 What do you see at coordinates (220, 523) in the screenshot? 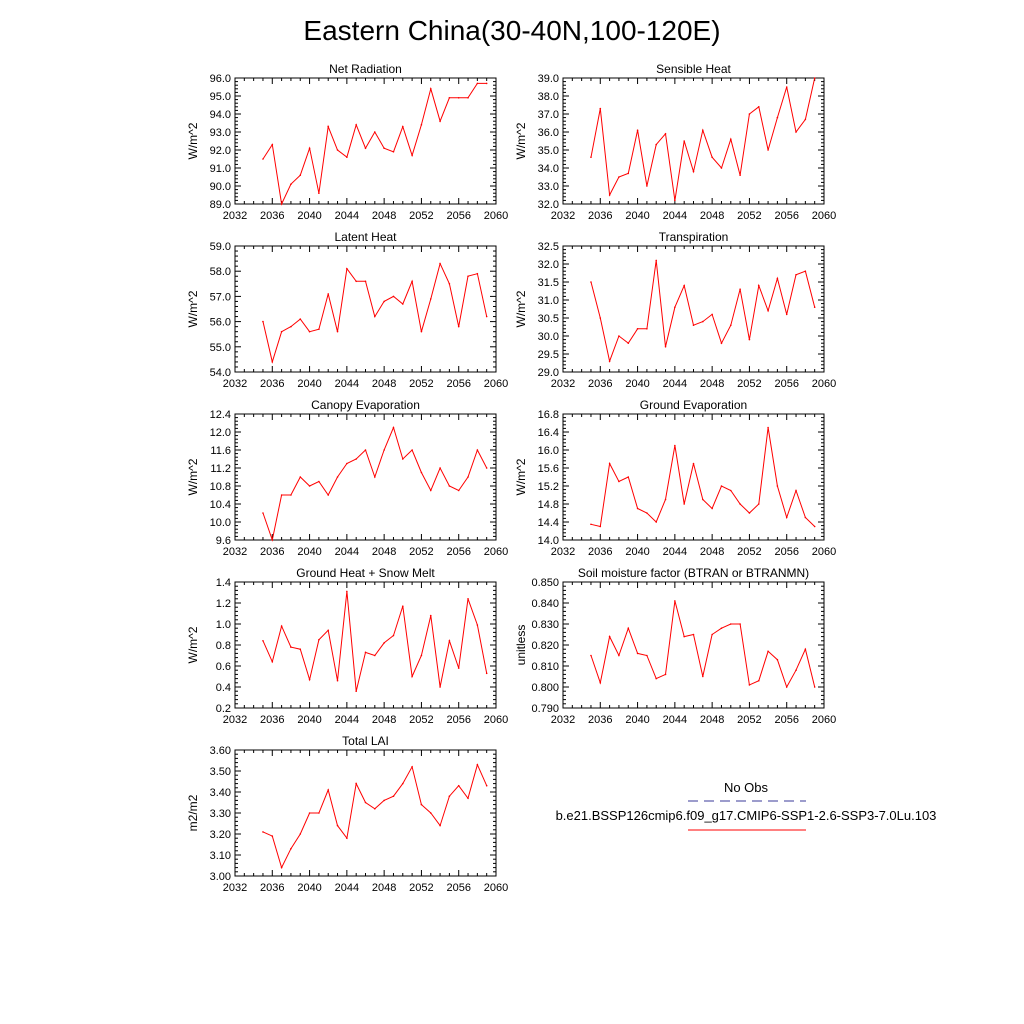
I see `y-tick-label: 10.0` at bounding box center [220, 523].